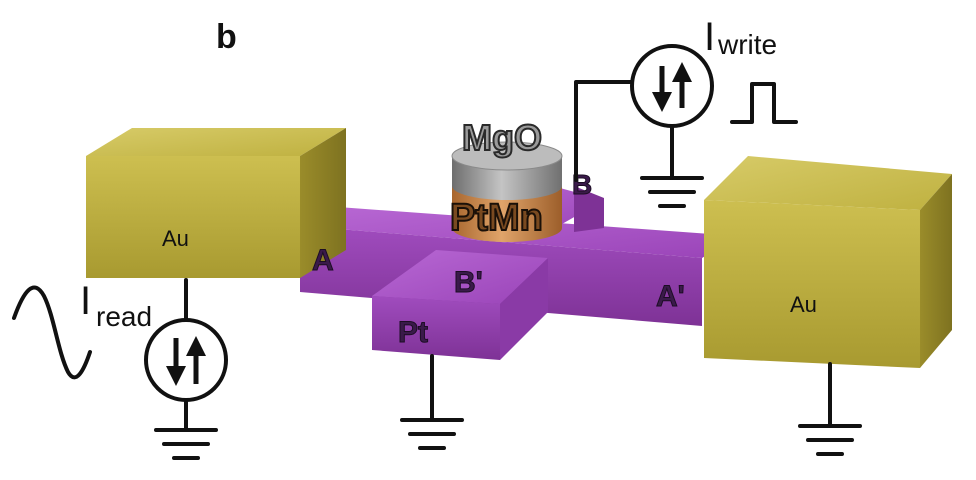 The width and height of the screenshot is (976, 480). What do you see at coordinates (524, 309) in the screenshot?
I see `pt-front-arm-side` at bounding box center [524, 309].